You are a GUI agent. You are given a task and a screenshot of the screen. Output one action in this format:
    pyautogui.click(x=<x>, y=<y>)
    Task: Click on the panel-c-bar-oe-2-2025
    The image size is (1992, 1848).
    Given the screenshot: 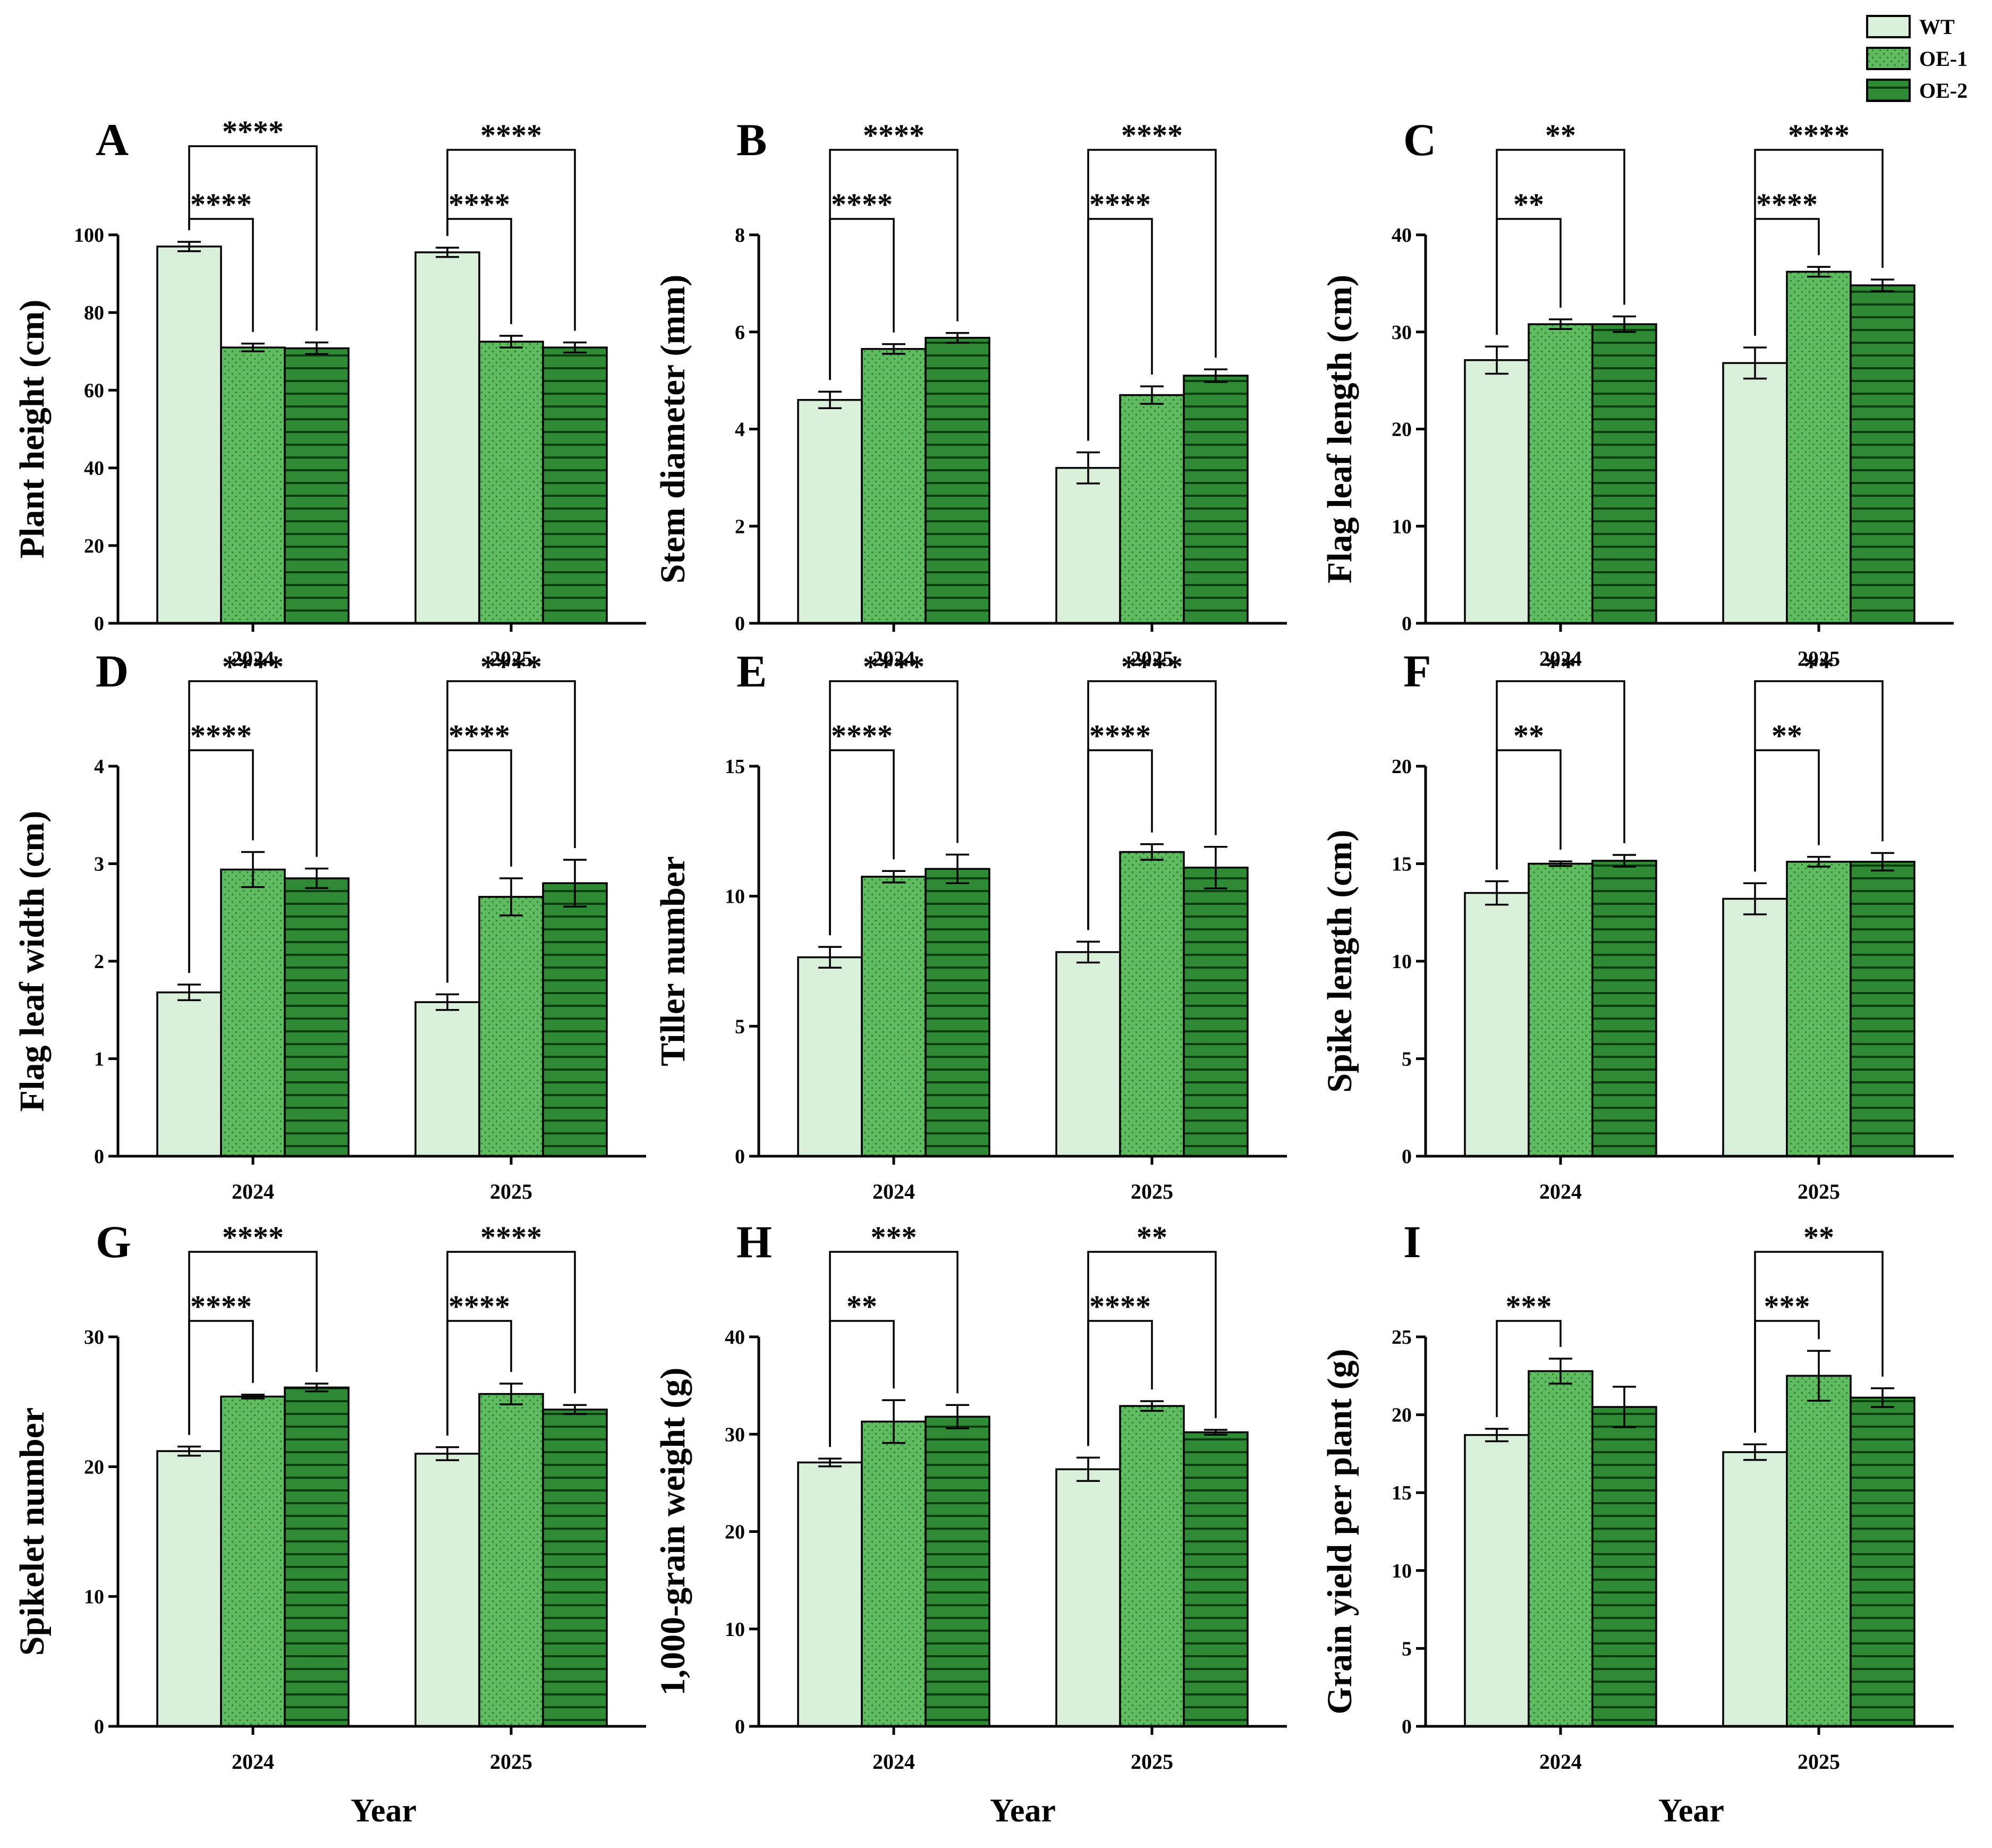 What is the action you would take?
    pyautogui.click(x=1883, y=454)
    